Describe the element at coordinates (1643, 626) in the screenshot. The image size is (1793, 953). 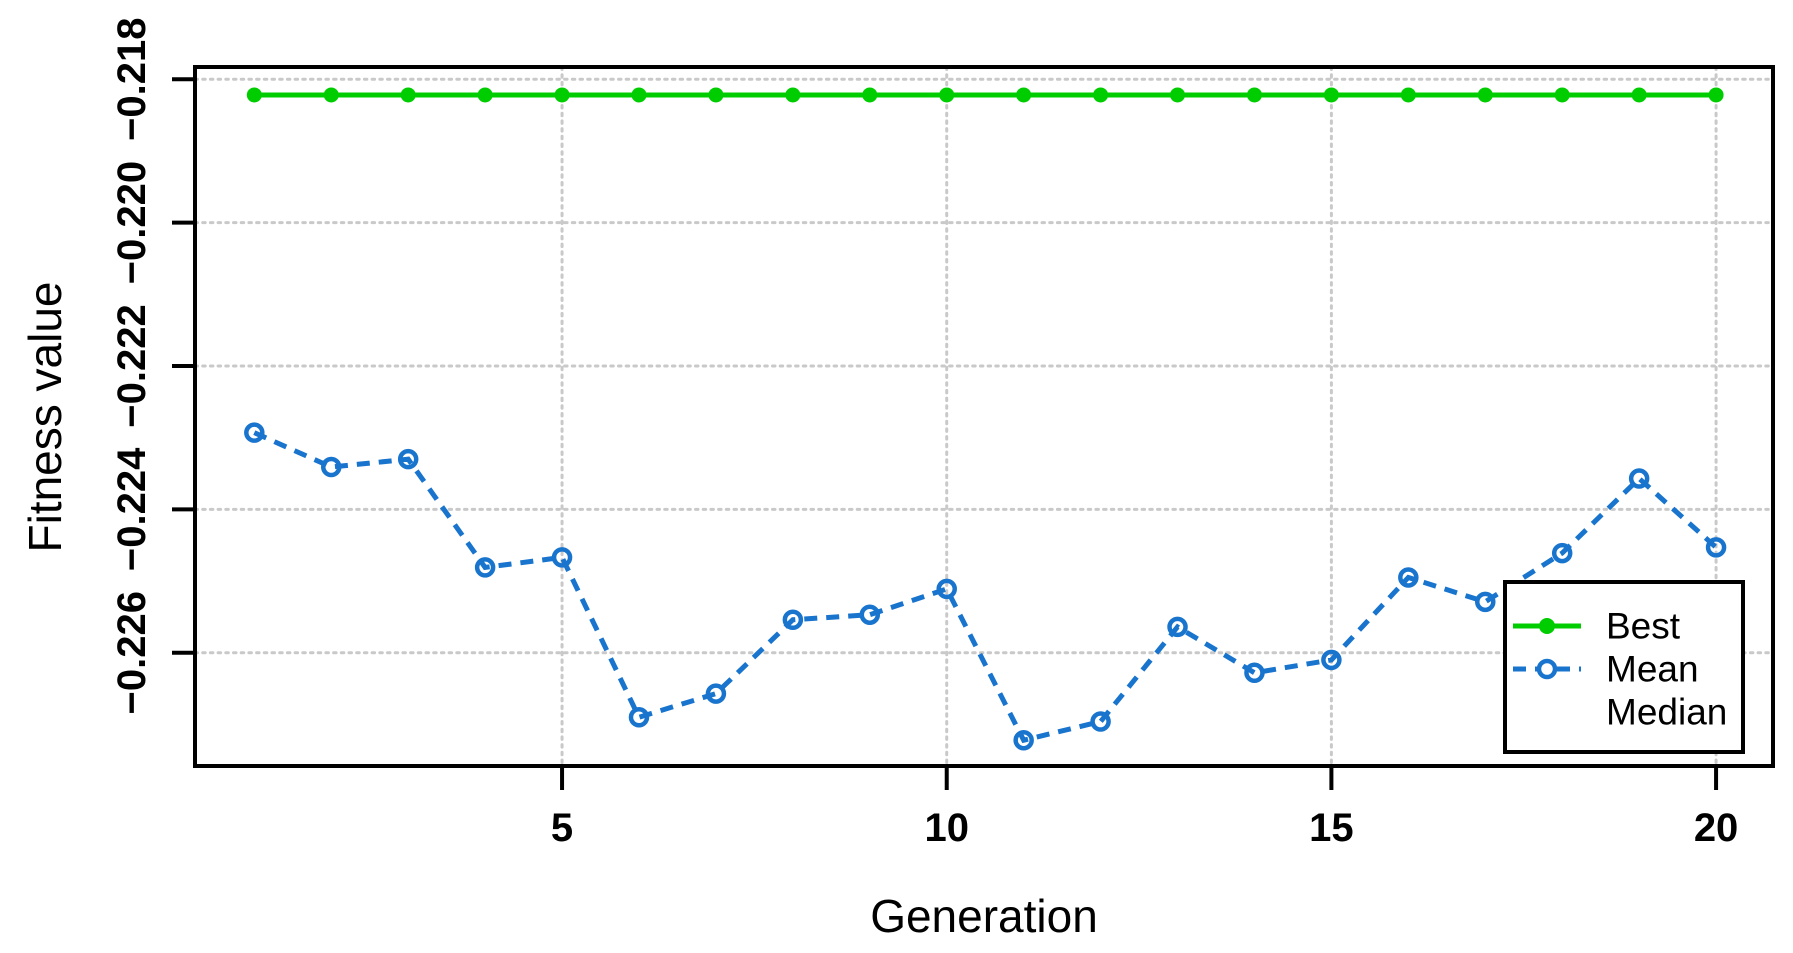
I see `legend-label-best: Best` at that location.